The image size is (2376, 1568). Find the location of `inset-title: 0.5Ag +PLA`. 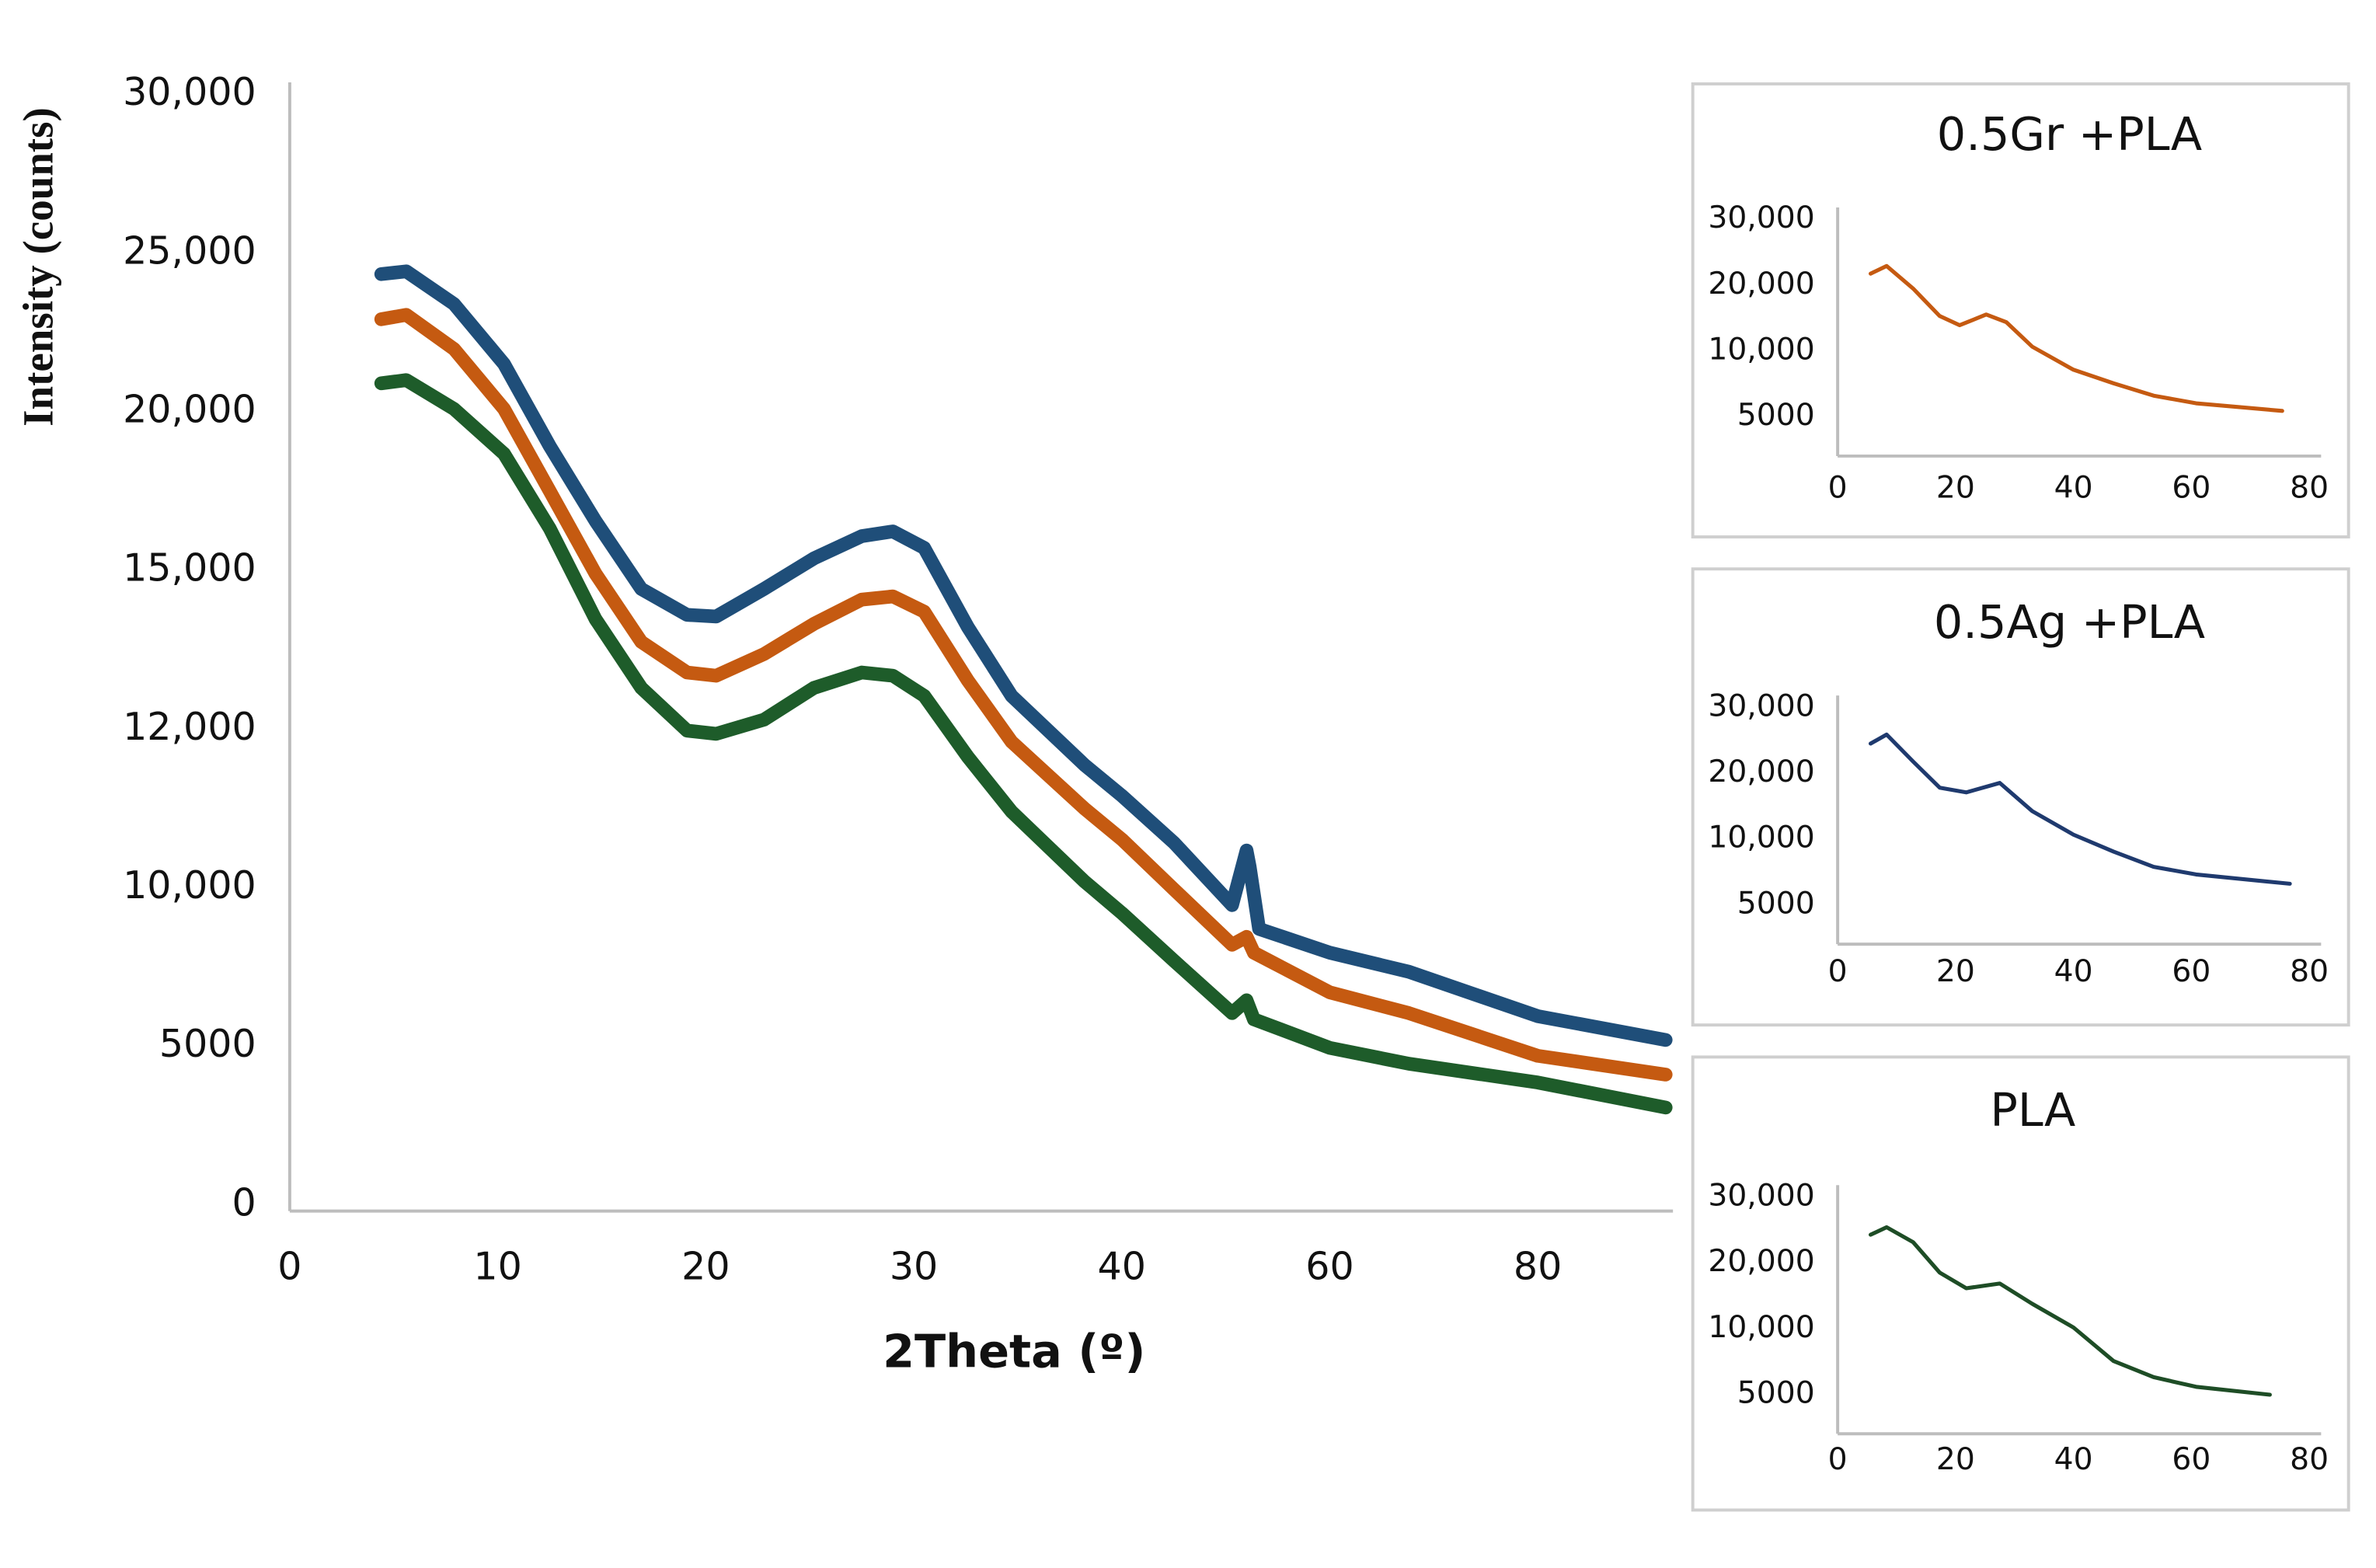

inset-title: 0.5Ag +PLA is located at coordinates (2069, 622).